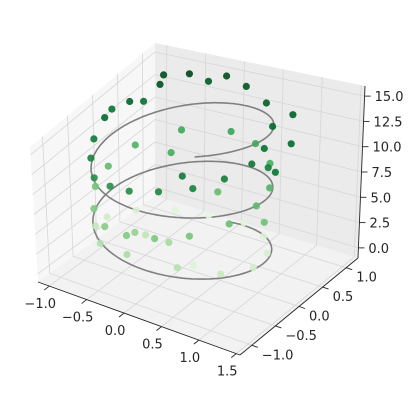 The image size is (415, 404). I want to click on y-tick-label-0: −1.0, so click(278, 355).